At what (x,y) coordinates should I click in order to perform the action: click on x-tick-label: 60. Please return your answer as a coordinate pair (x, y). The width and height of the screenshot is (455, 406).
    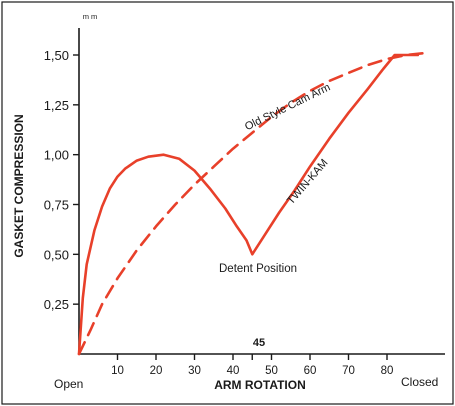
    Looking at the image, I should click on (310, 371).